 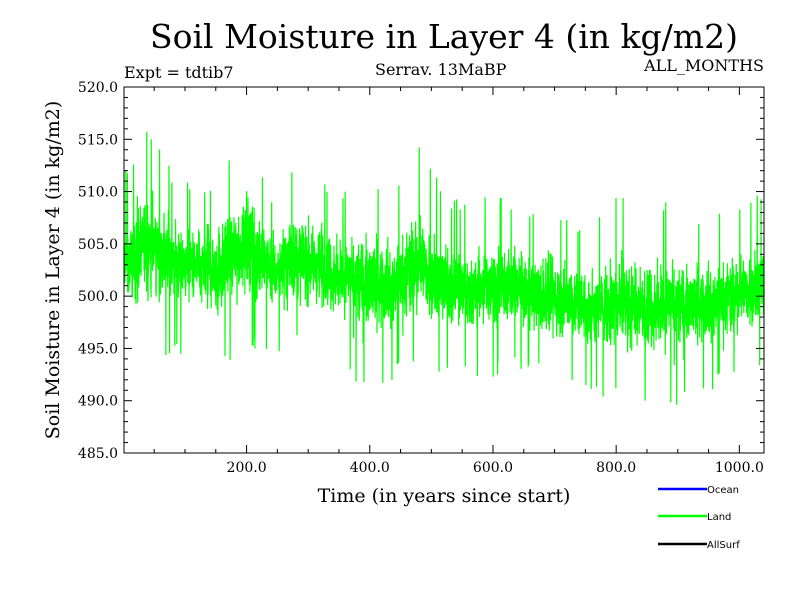 What do you see at coordinates (98, 454) in the screenshot?
I see `y-tick-label: 485.0` at bounding box center [98, 454].